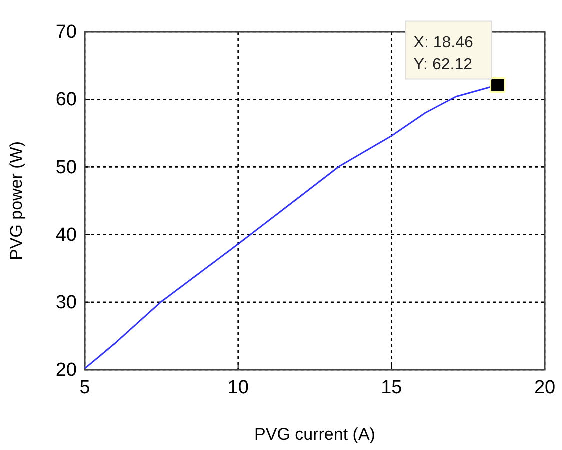  I want to click on y-tick-label: 20, so click(66, 371).